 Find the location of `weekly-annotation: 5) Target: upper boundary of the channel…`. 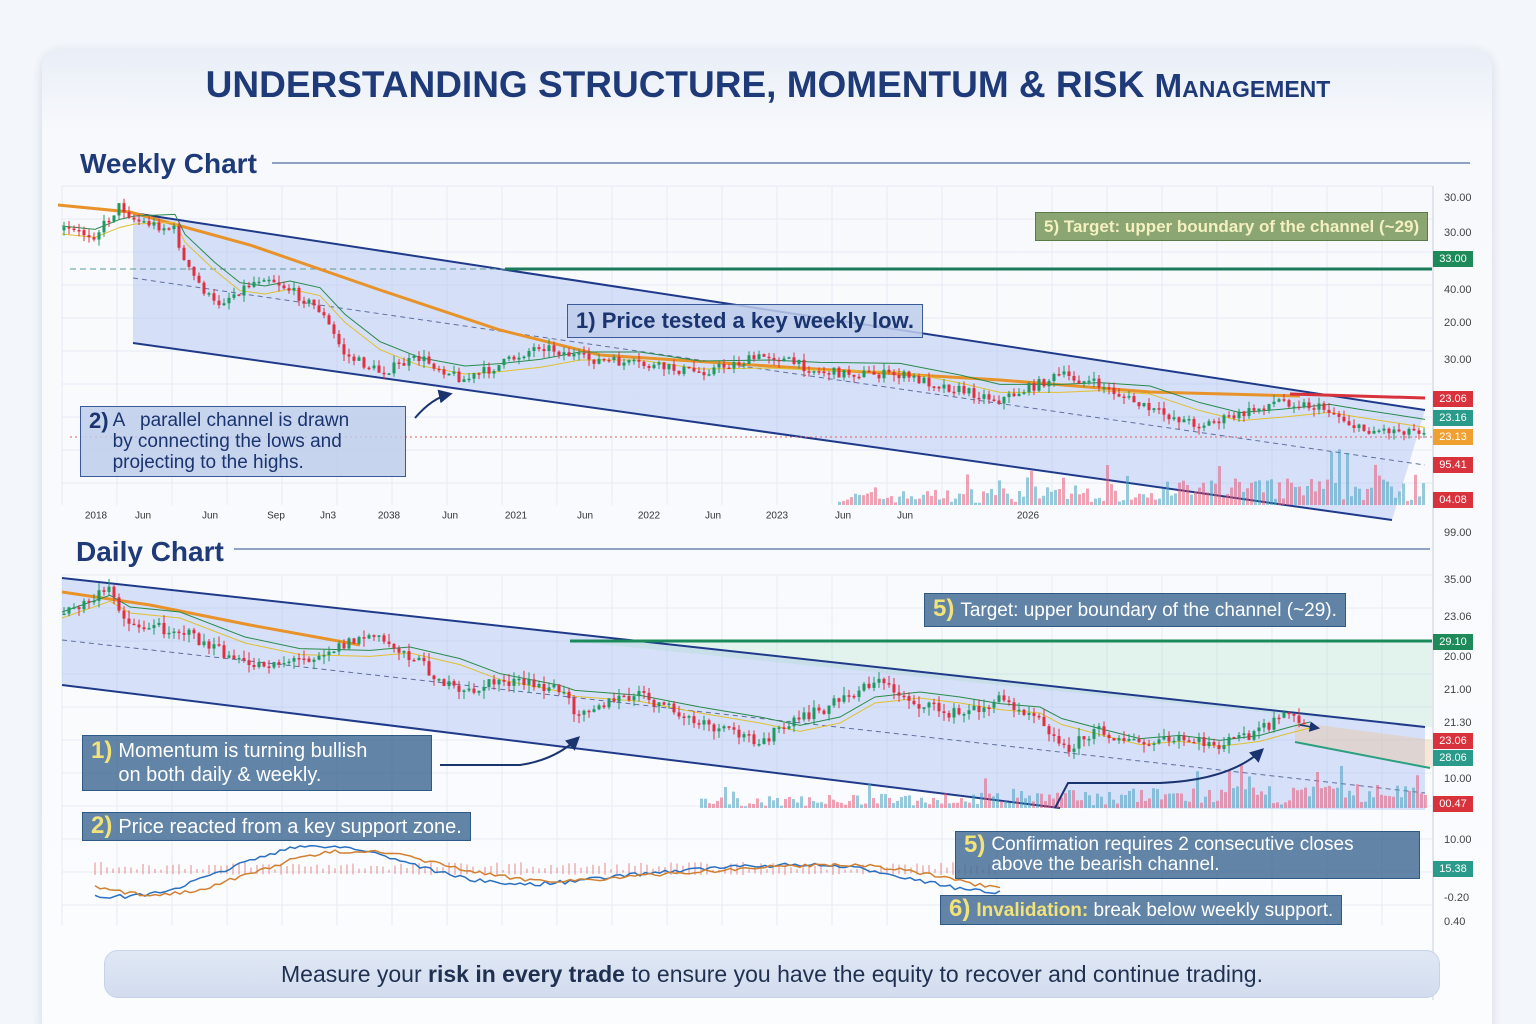

weekly-annotation: 5) Target: upper boundary of the channel… is located at coordinates (1232, 226).